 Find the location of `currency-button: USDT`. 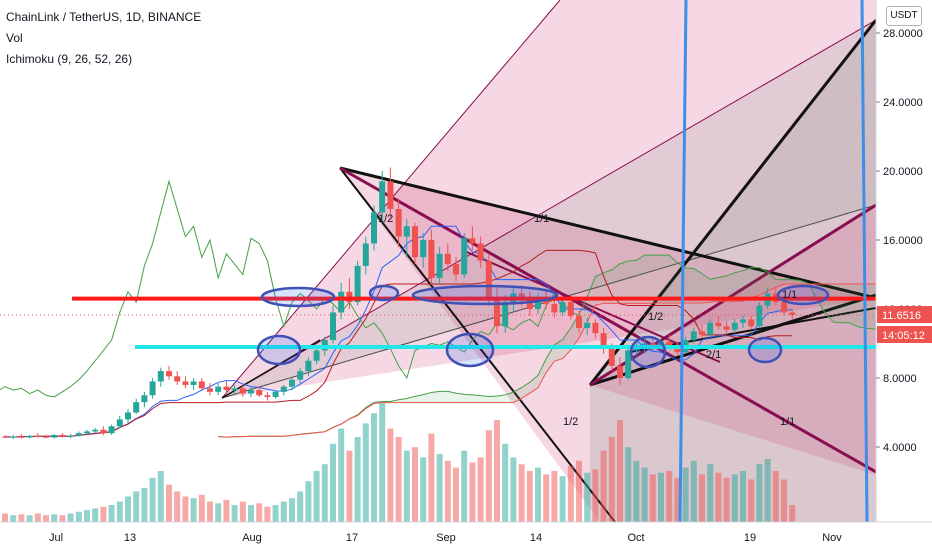

currency-button: USDT is located at coordinates (904, 16).